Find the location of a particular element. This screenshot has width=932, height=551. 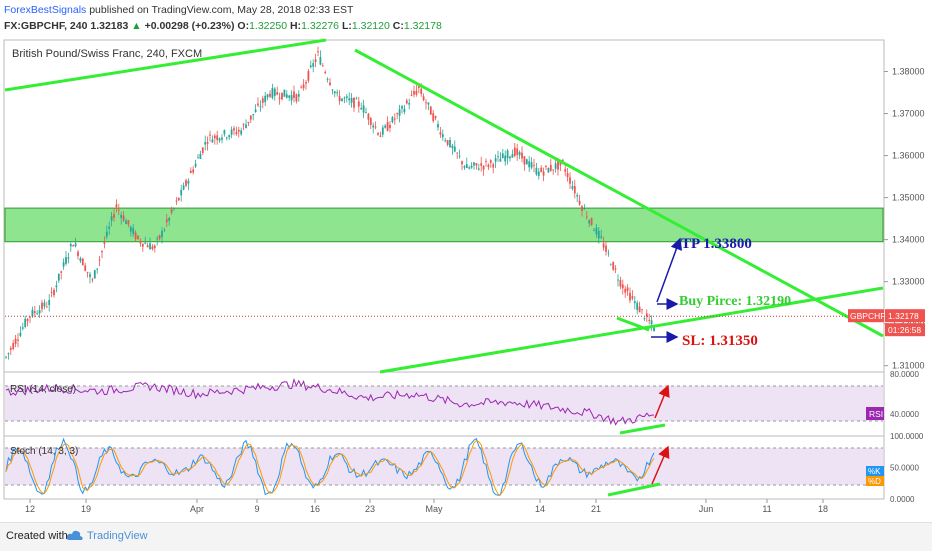

stoch-k-badge is located at coordinates (875, 471).